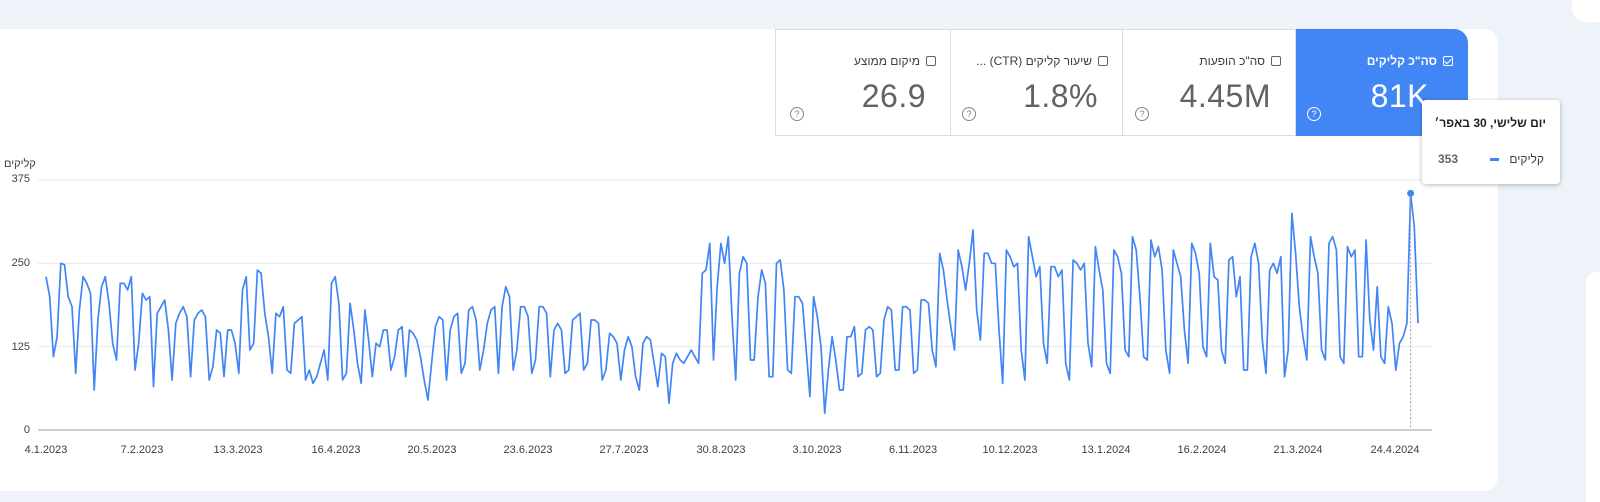 Image resolution: width=1600 pixels, height=502 pixels. Describe the element at coordinates (721, 450) in the screenshot. I see `x-tick-label: 30.8.2023` at that location.